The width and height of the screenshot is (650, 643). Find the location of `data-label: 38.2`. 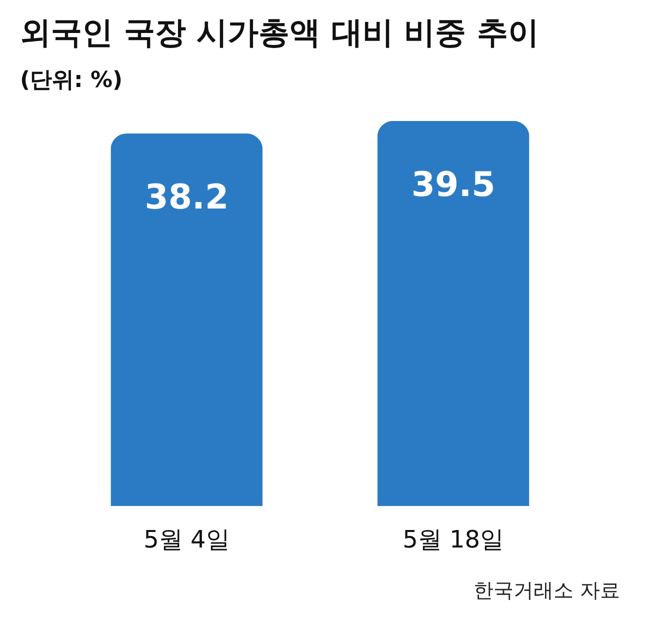

data-label: 38.2 is located at coordinates (186, 198).